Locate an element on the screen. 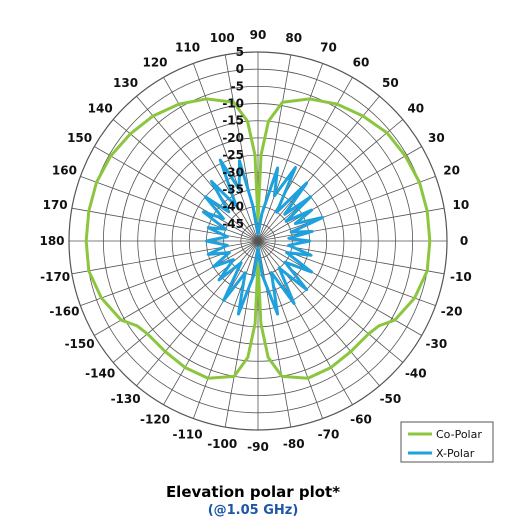 The image size is (506, 526). angle-tick-label: 90 is located at coordinates (258, 35).